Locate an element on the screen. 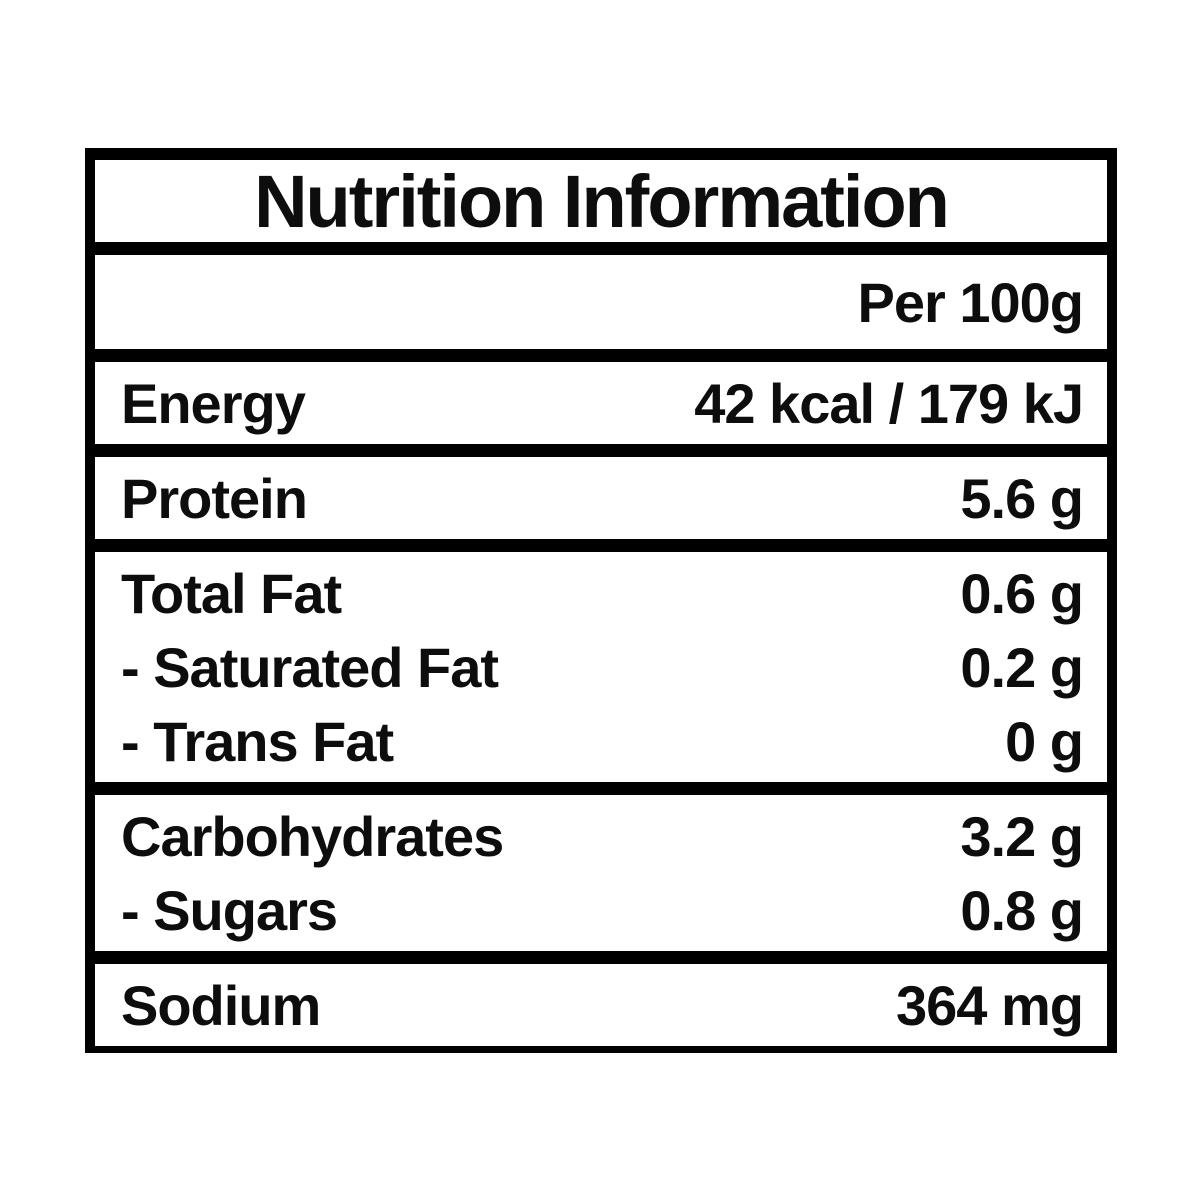 The height and width of the screenshot is (1200, 1200). nutrient-row: - Saturated Fat 0.2 g is located at coordinates (602, 667).